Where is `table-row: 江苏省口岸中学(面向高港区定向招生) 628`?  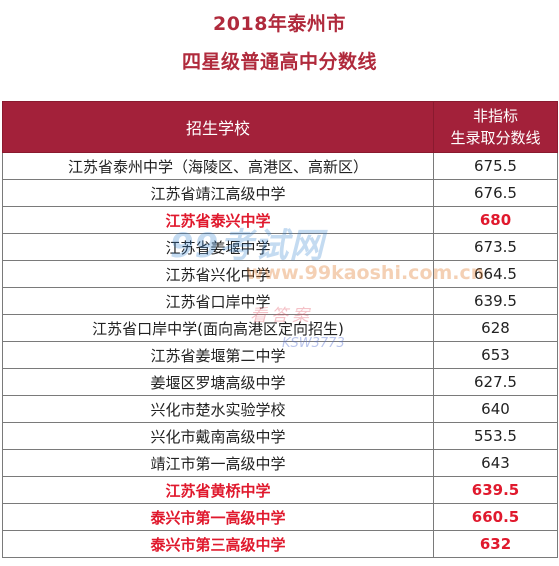 table-row: 江苏省口岸中学(面向高港区定向招生) 628 is located at coordinates (280, 328).